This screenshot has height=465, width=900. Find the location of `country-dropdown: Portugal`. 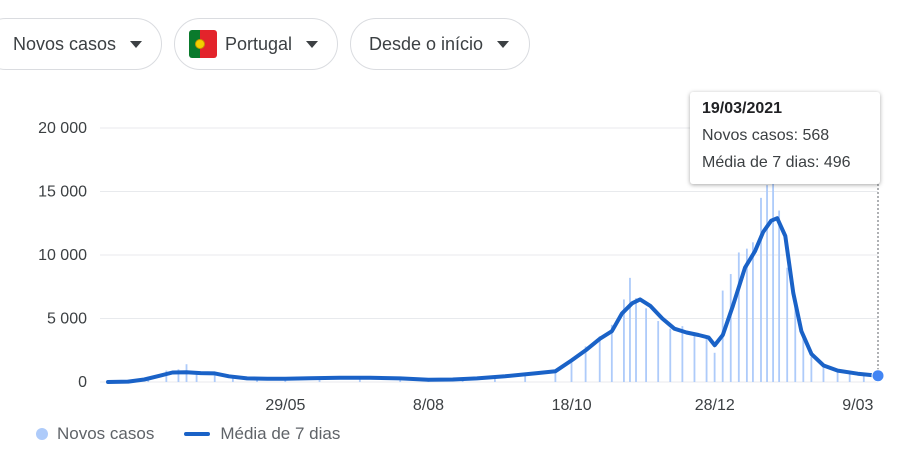

country-dropdown: Portugal is located at coordinates (256, 44).